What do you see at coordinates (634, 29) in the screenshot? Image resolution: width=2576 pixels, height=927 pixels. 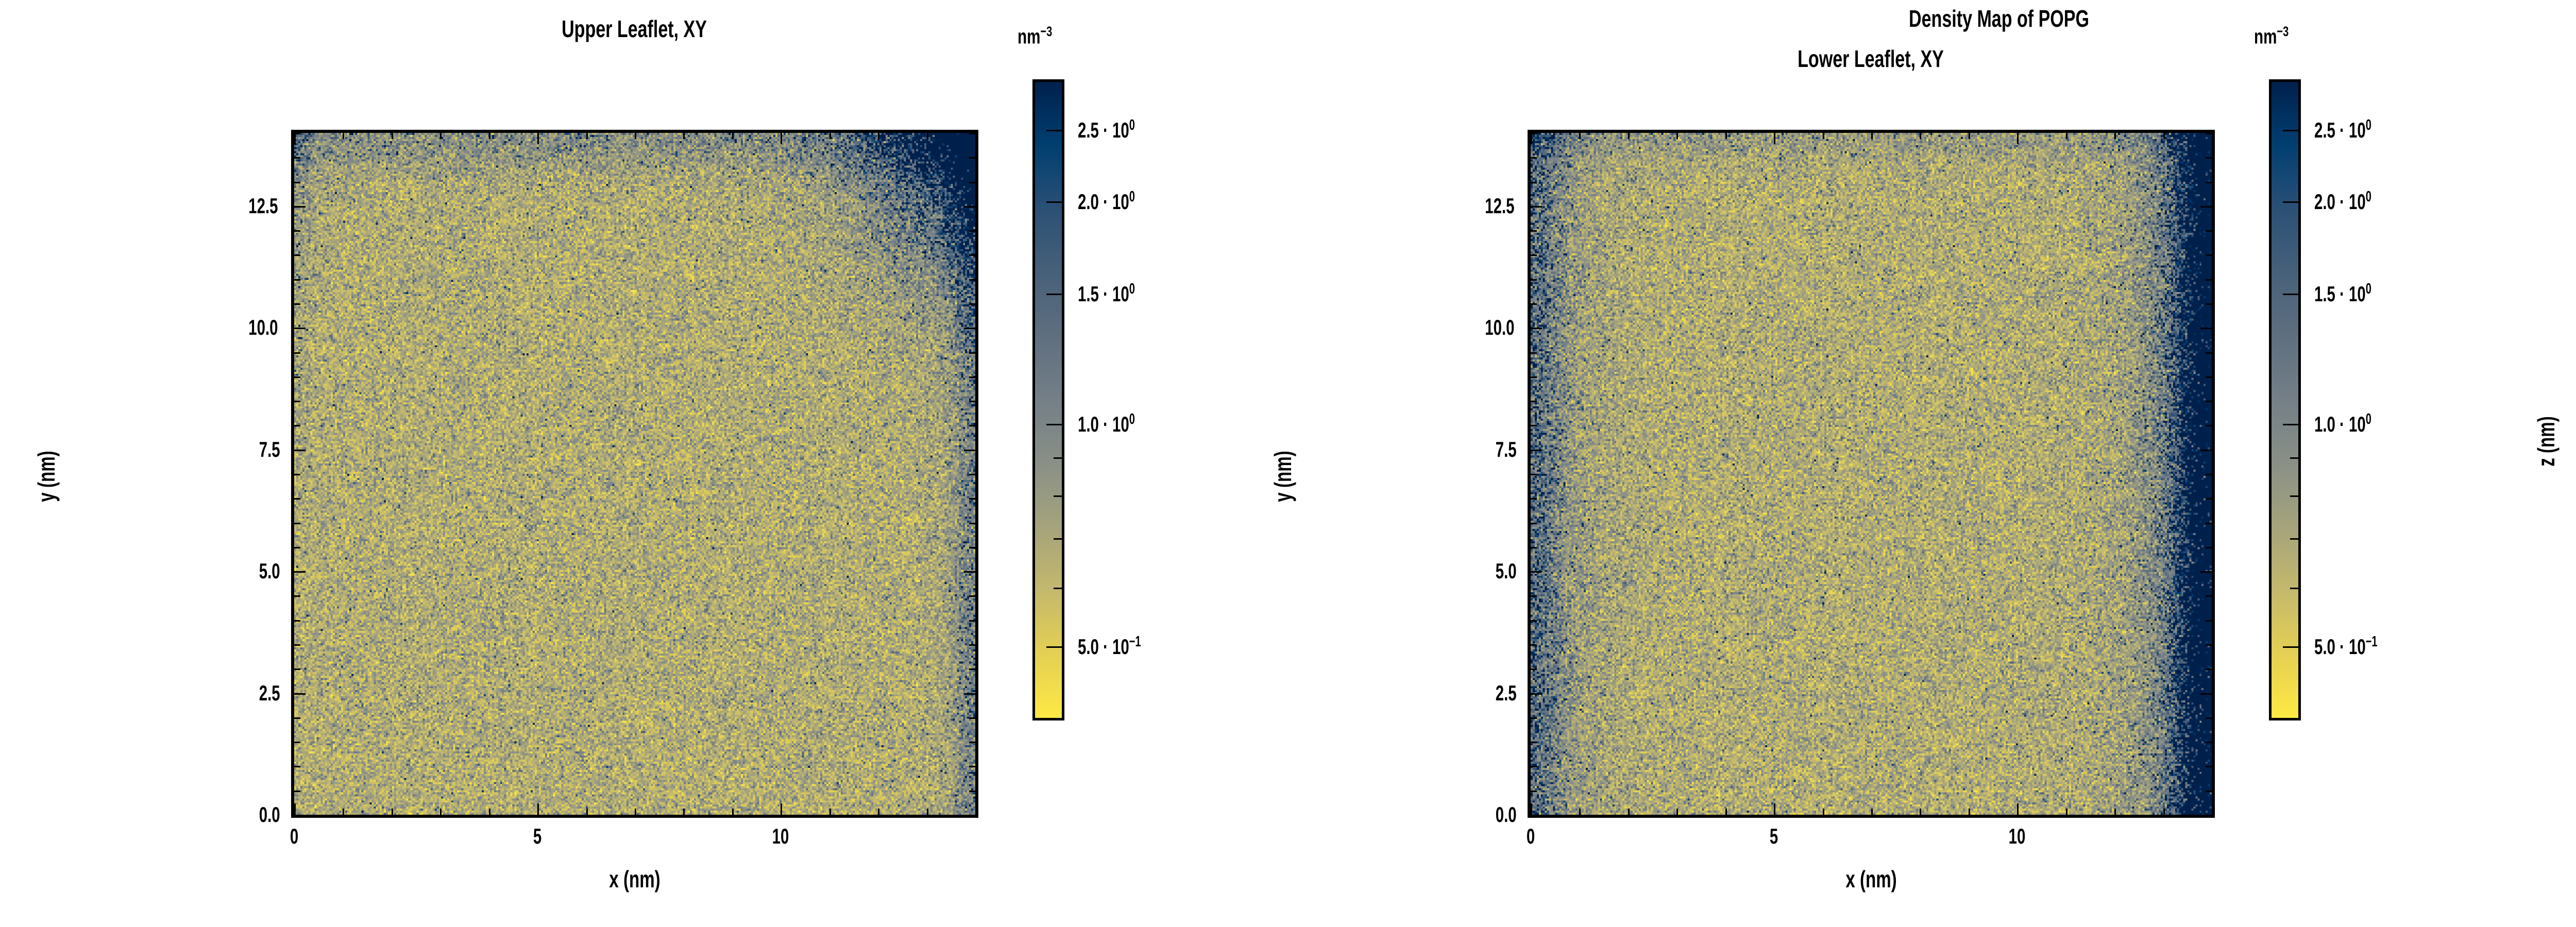 I see `panel1-title: Upper Leaflet, XY` at bounding box center [634, 29].